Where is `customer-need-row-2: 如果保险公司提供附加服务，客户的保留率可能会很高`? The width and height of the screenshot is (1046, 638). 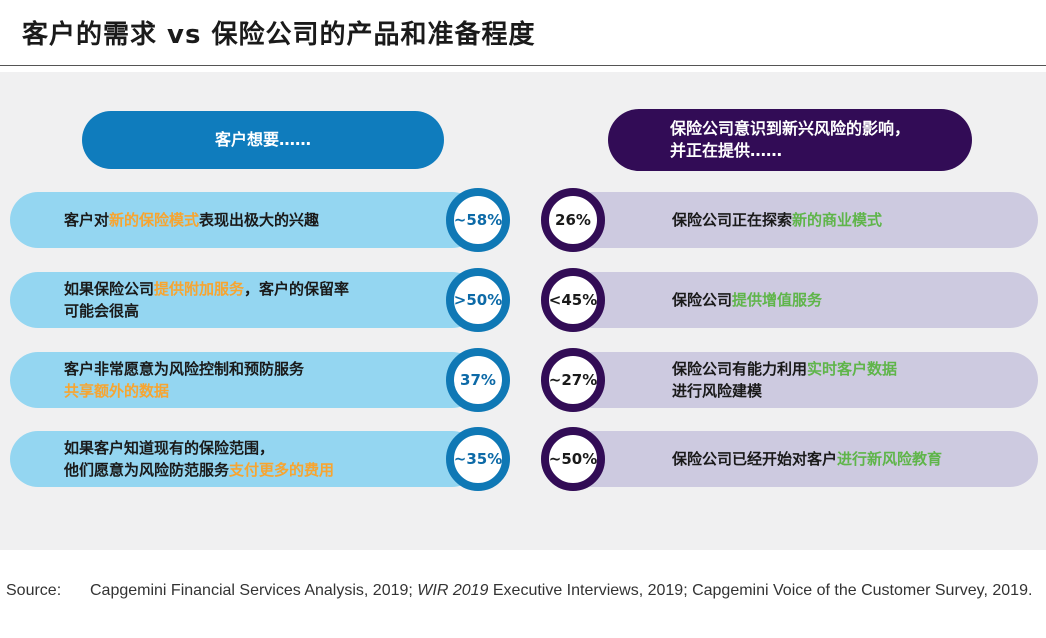
customer-need-row-2: 如果保险公司提供附加服务，客户的保留率可能会很高 is located at coordinates (245, 300).